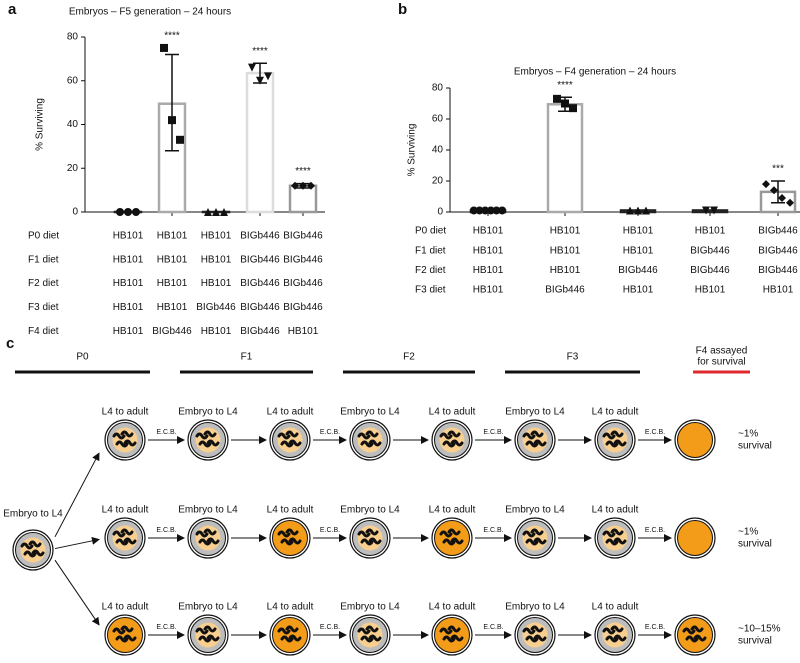  I want to click on table-row-label: F3 diet, so click(430, 290).